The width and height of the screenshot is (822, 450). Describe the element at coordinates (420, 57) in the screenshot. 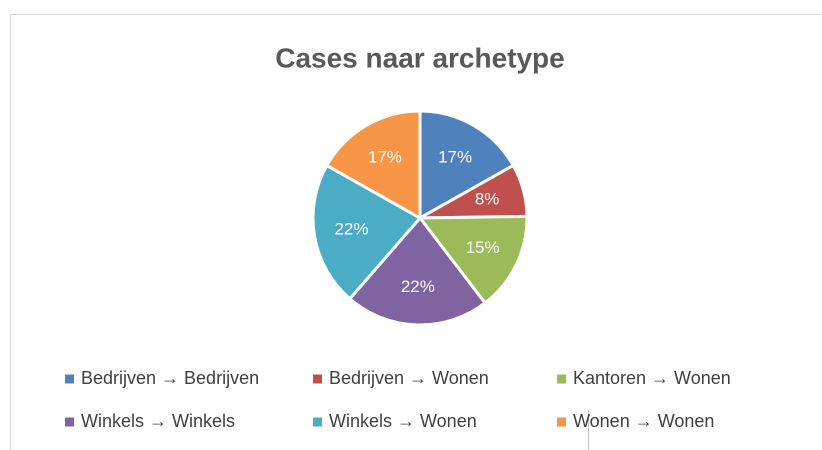

I see `chart-title: Cases naar archetype` at that location.